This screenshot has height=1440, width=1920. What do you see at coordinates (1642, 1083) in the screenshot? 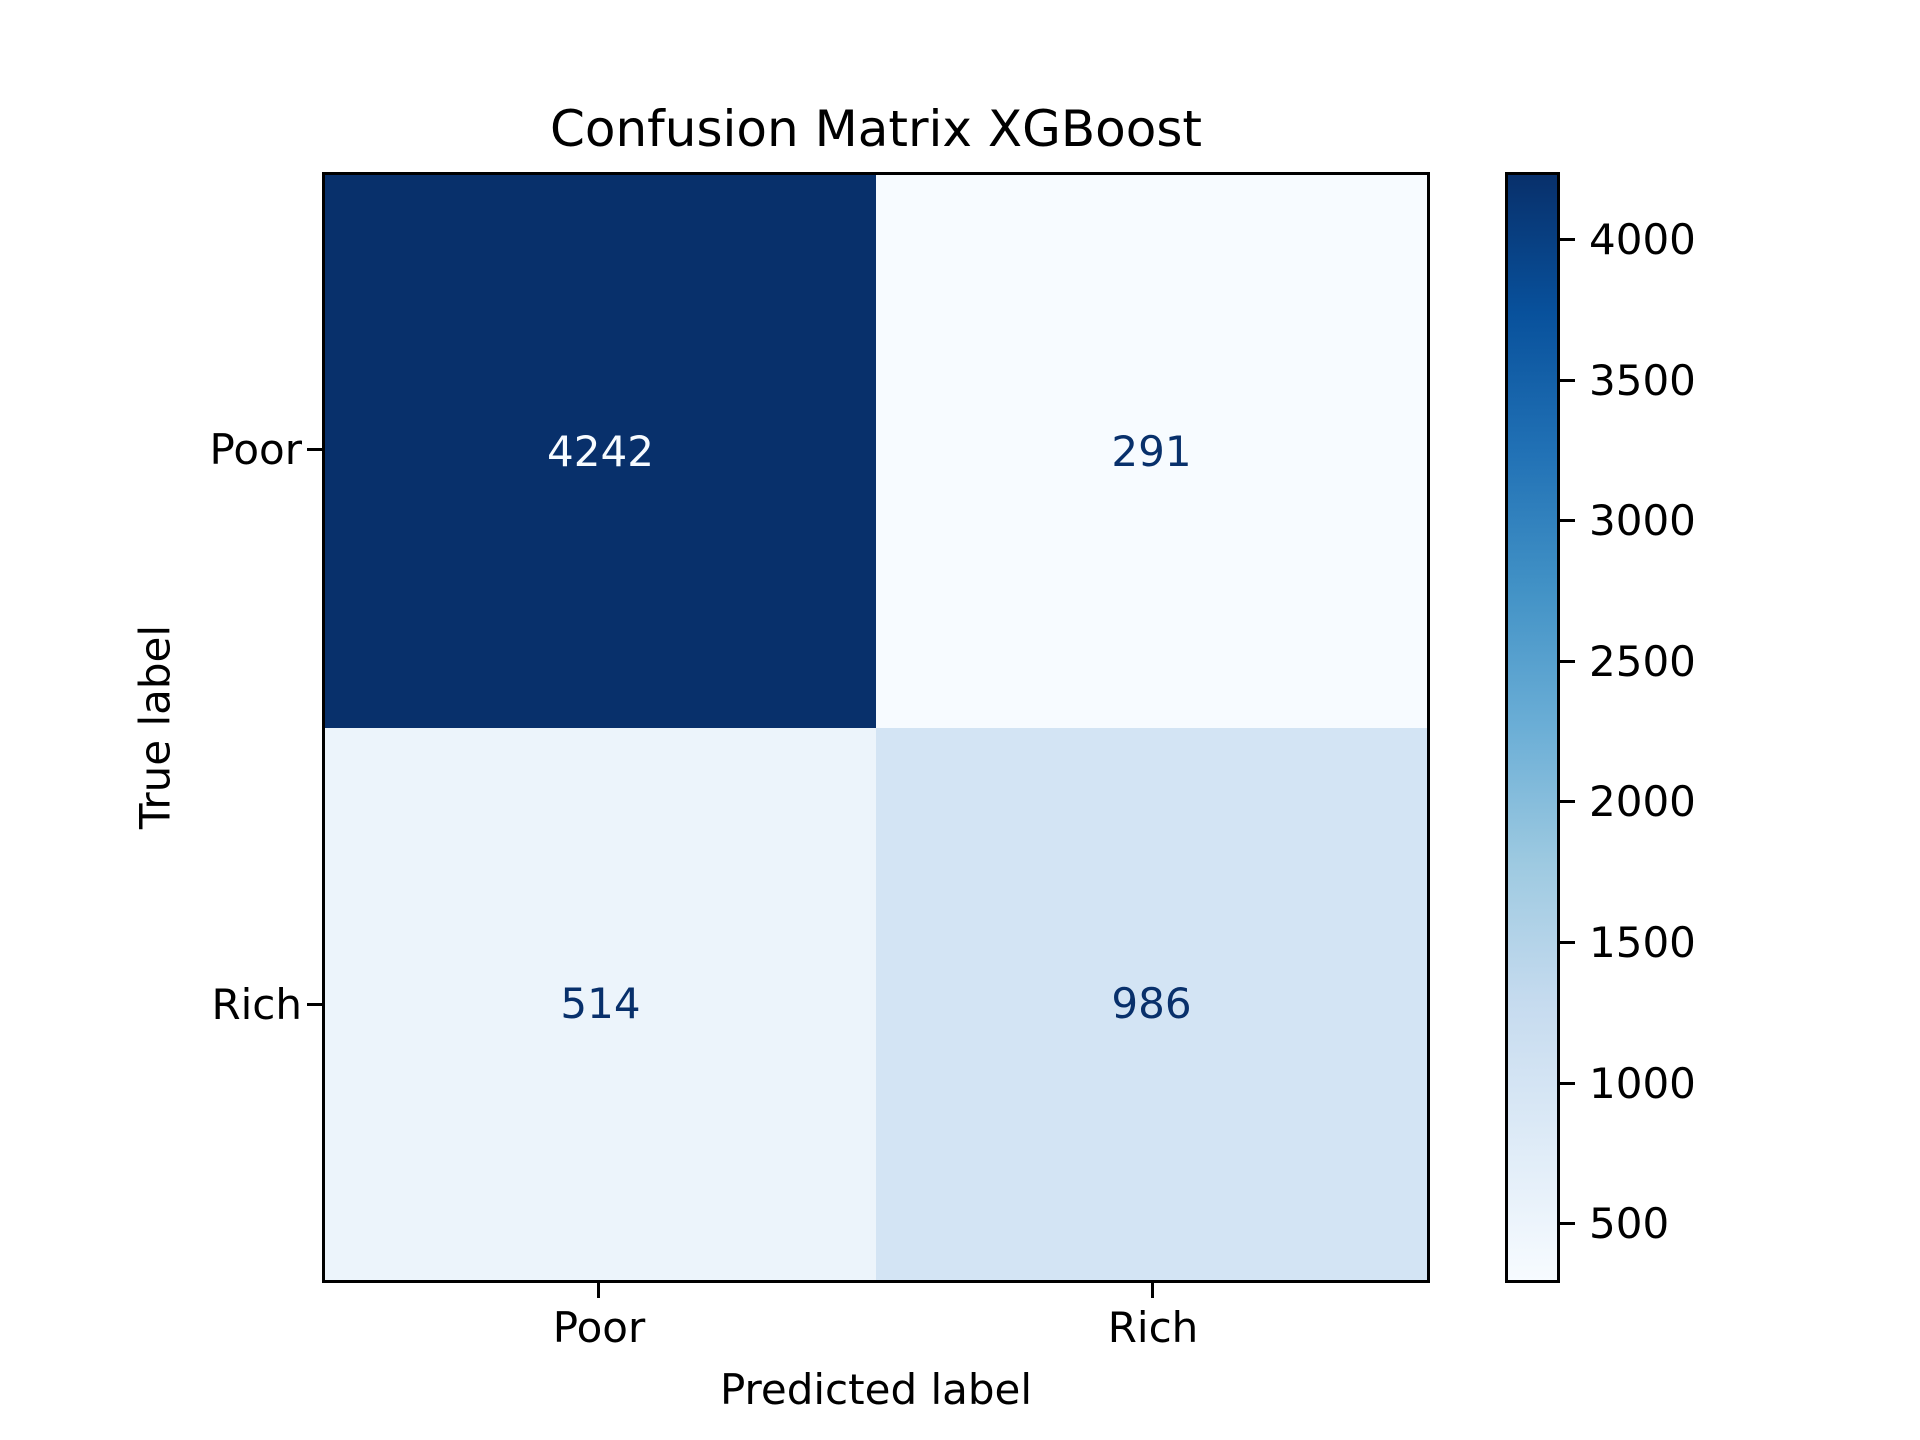
I see `colorbar-label-1000: 1000` at bounding box center [1642, 1083].